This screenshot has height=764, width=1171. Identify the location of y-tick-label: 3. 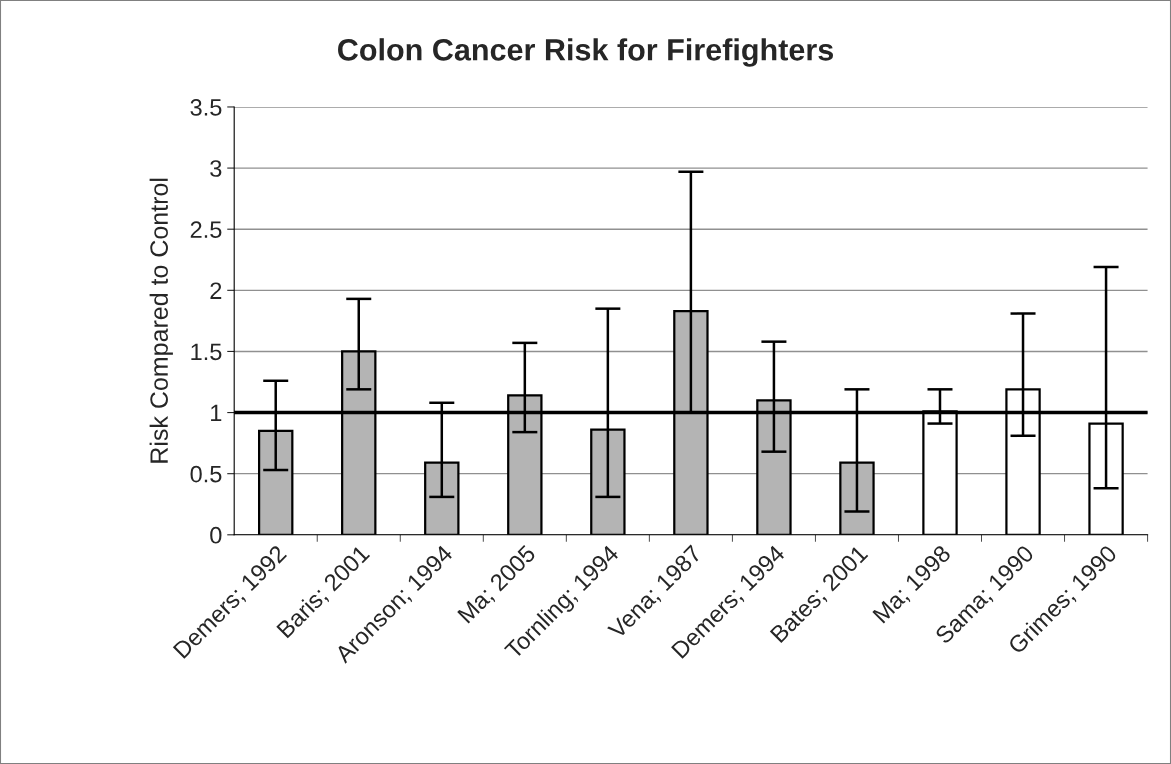
(216, 168).